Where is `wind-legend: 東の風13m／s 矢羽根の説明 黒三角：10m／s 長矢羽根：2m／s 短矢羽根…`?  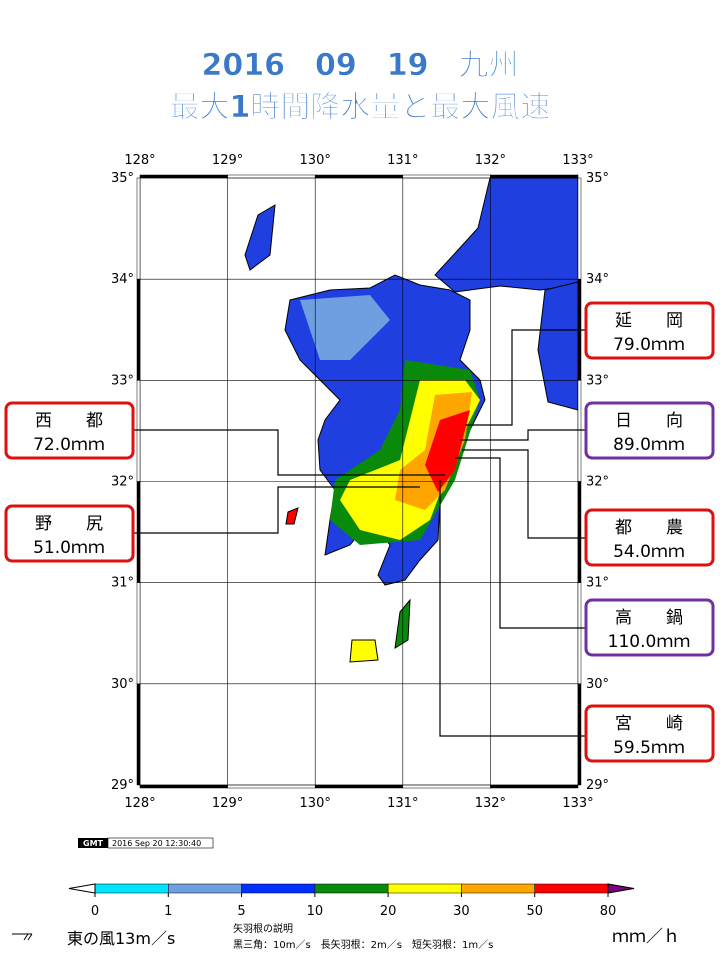
wind-legend: 東の風13m／s 矢羽根の説明 黒三角：10m／s 長矢羽根：2m／s 短矢羽根… is located at coordinates (346, 936).